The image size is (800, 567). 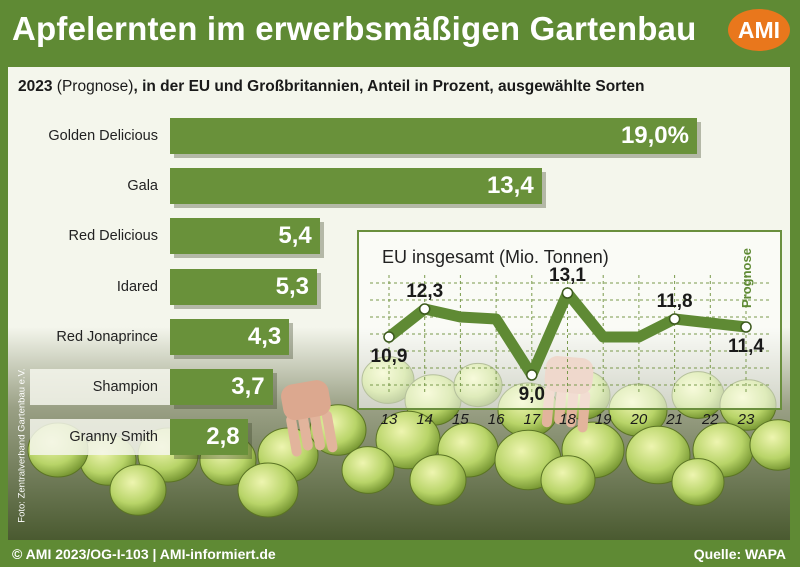 I want to click on hand, so click(x=309, y=418).